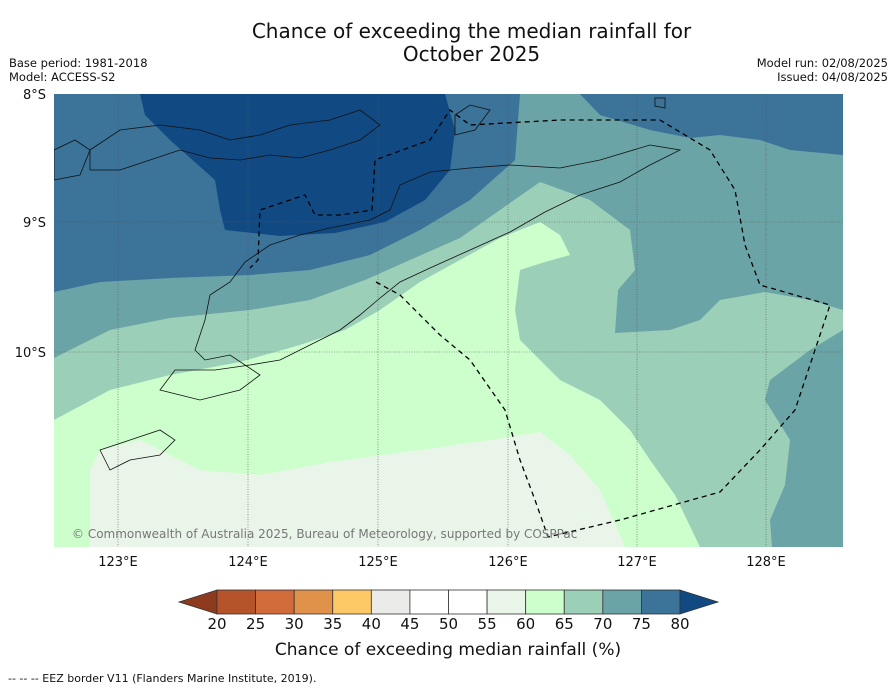  Describe the element at coordinates (294, 624) in the screenshot. I see `colorbar-tick-label: 30` at that location.